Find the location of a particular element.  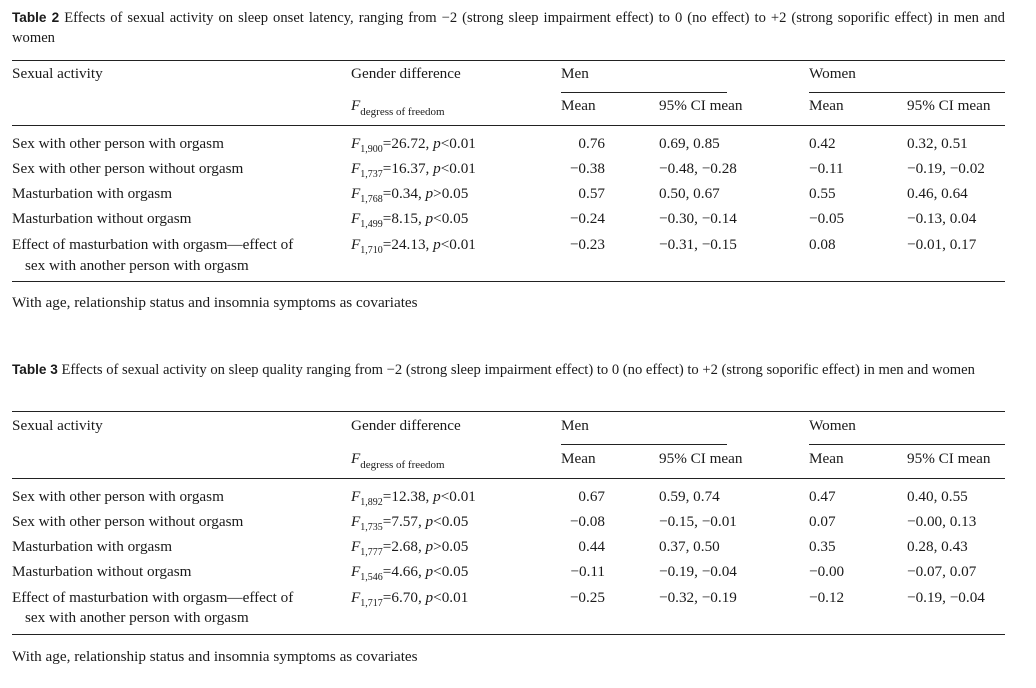

row-women-ci: 0.40, 0.55 is located at coordinates (937, 496).